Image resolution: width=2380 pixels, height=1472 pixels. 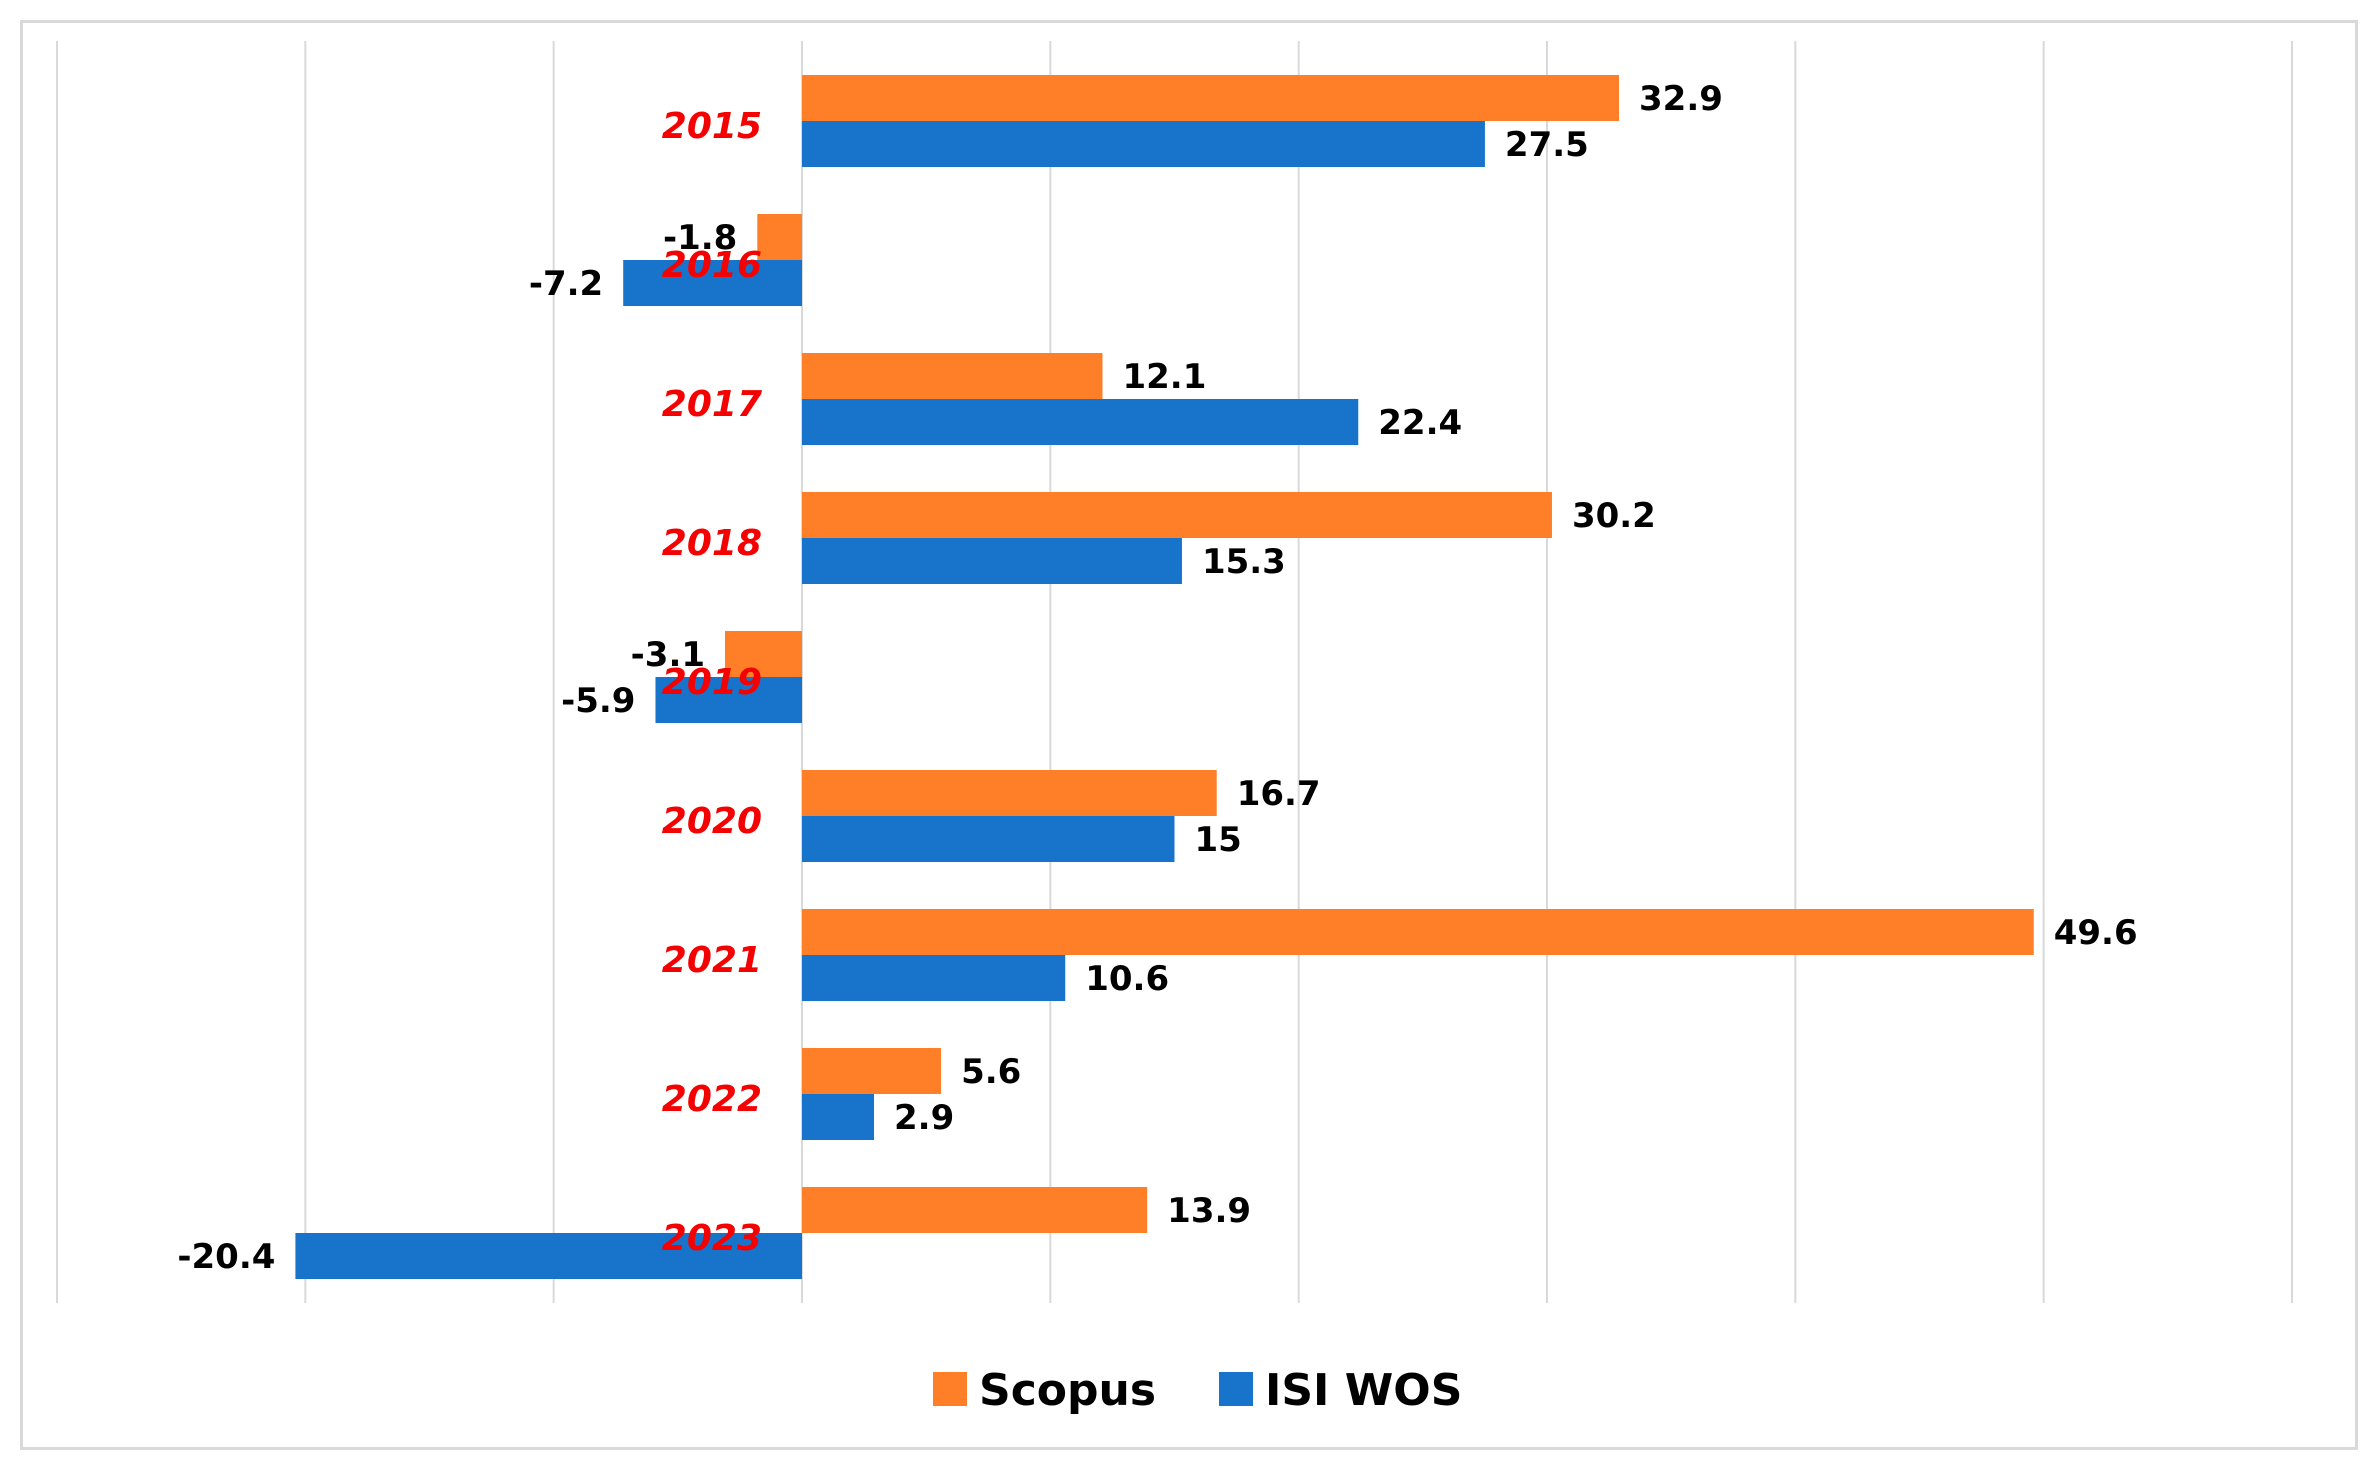 What do you see at coordinates (1681, 99) in the screenshot?
I see `data-label: 32.9` at bounding box center [1681, 99].